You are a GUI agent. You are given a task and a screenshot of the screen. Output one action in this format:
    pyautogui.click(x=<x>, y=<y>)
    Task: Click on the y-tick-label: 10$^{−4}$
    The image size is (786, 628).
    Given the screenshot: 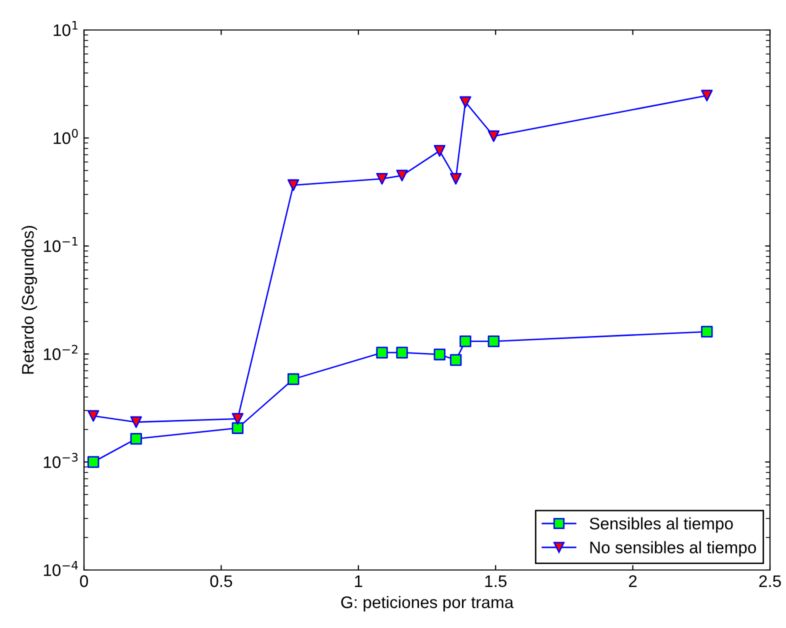 What is the action you would take?
    pyautogui.click(x=61, y=568)
    